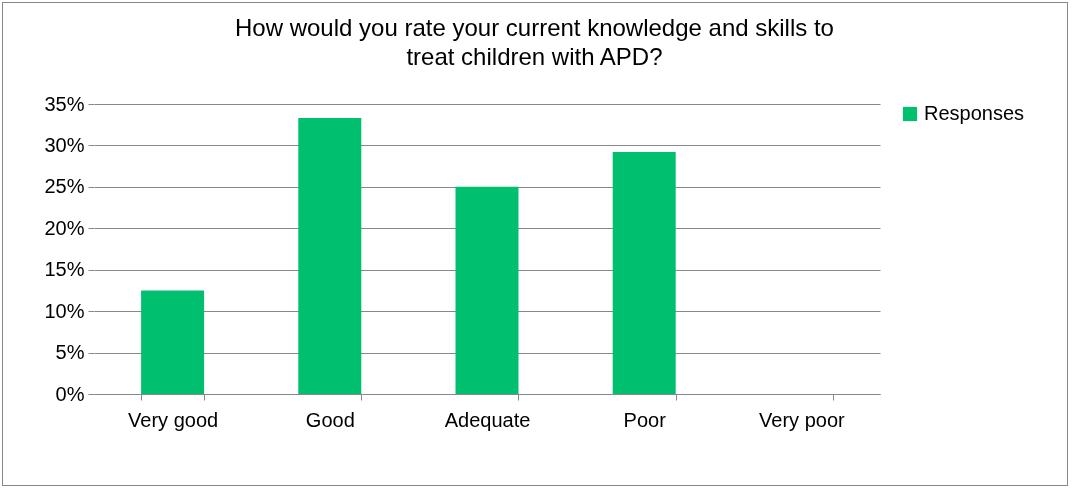 This screenshot has width=1073, height=489. Describe the element at coordinates (330, 419) in the screenshot. I see `x-tick-label: Good` at that location.